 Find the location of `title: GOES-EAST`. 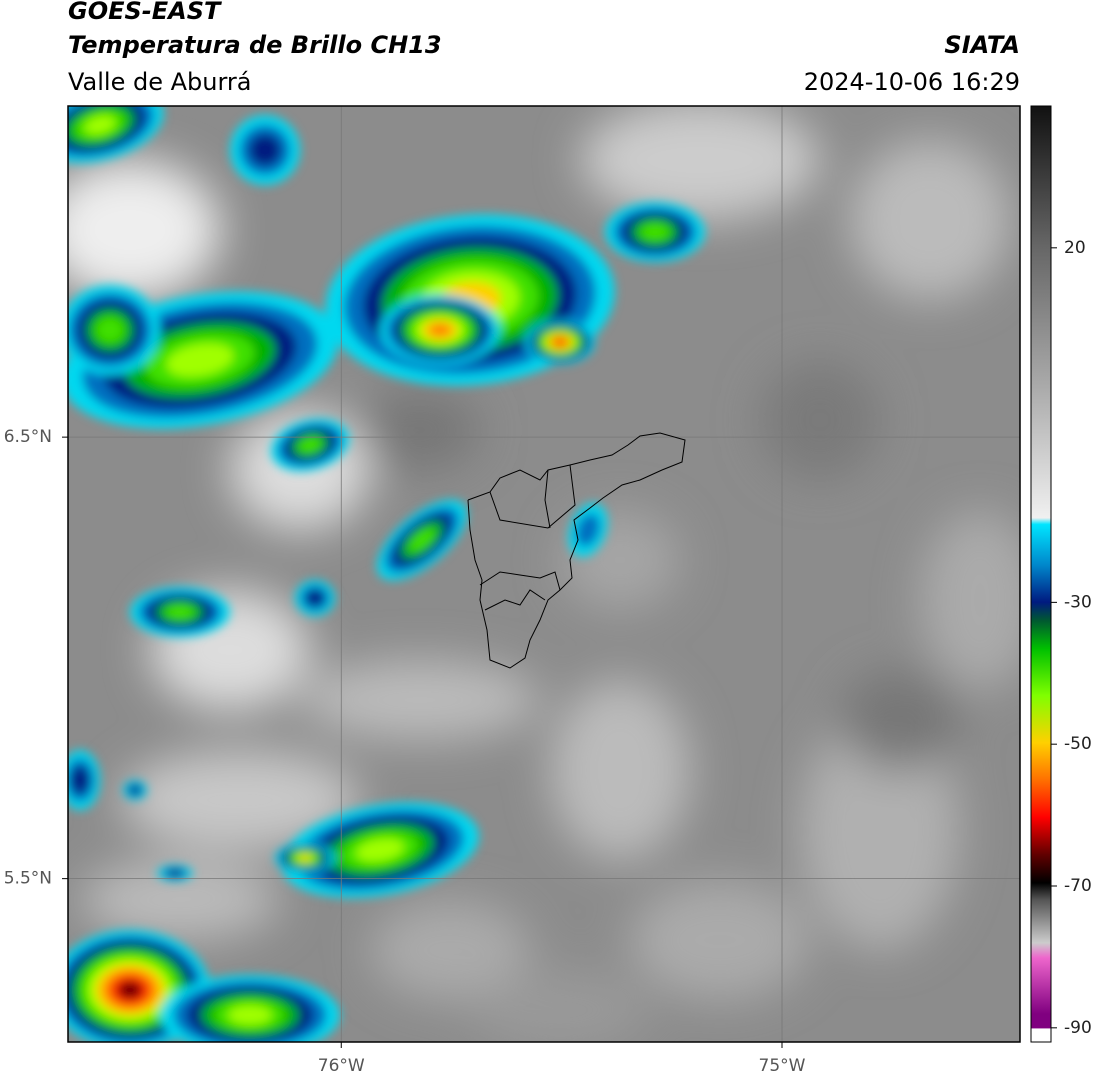

title: GOES-EAST is located at coordinates (145, 12).